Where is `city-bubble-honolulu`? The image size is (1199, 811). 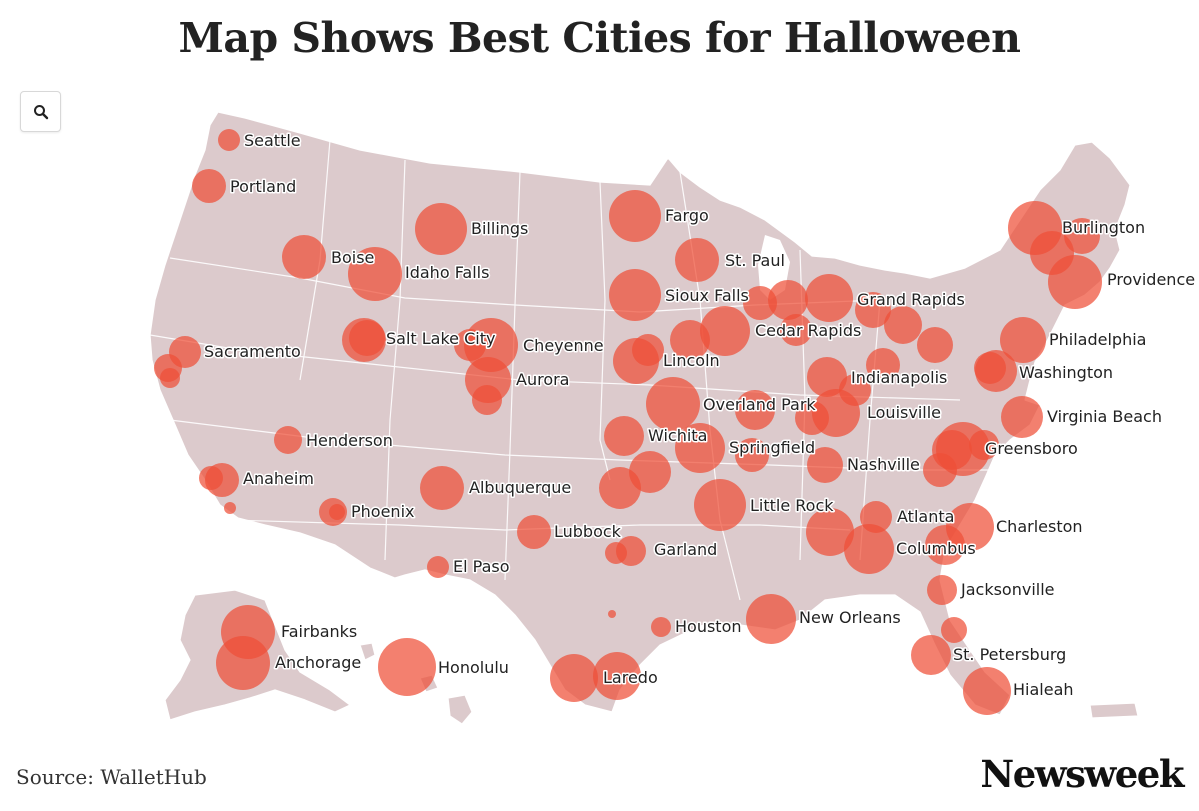
city-bubble-honolulu is located at coordinates (407, 667).